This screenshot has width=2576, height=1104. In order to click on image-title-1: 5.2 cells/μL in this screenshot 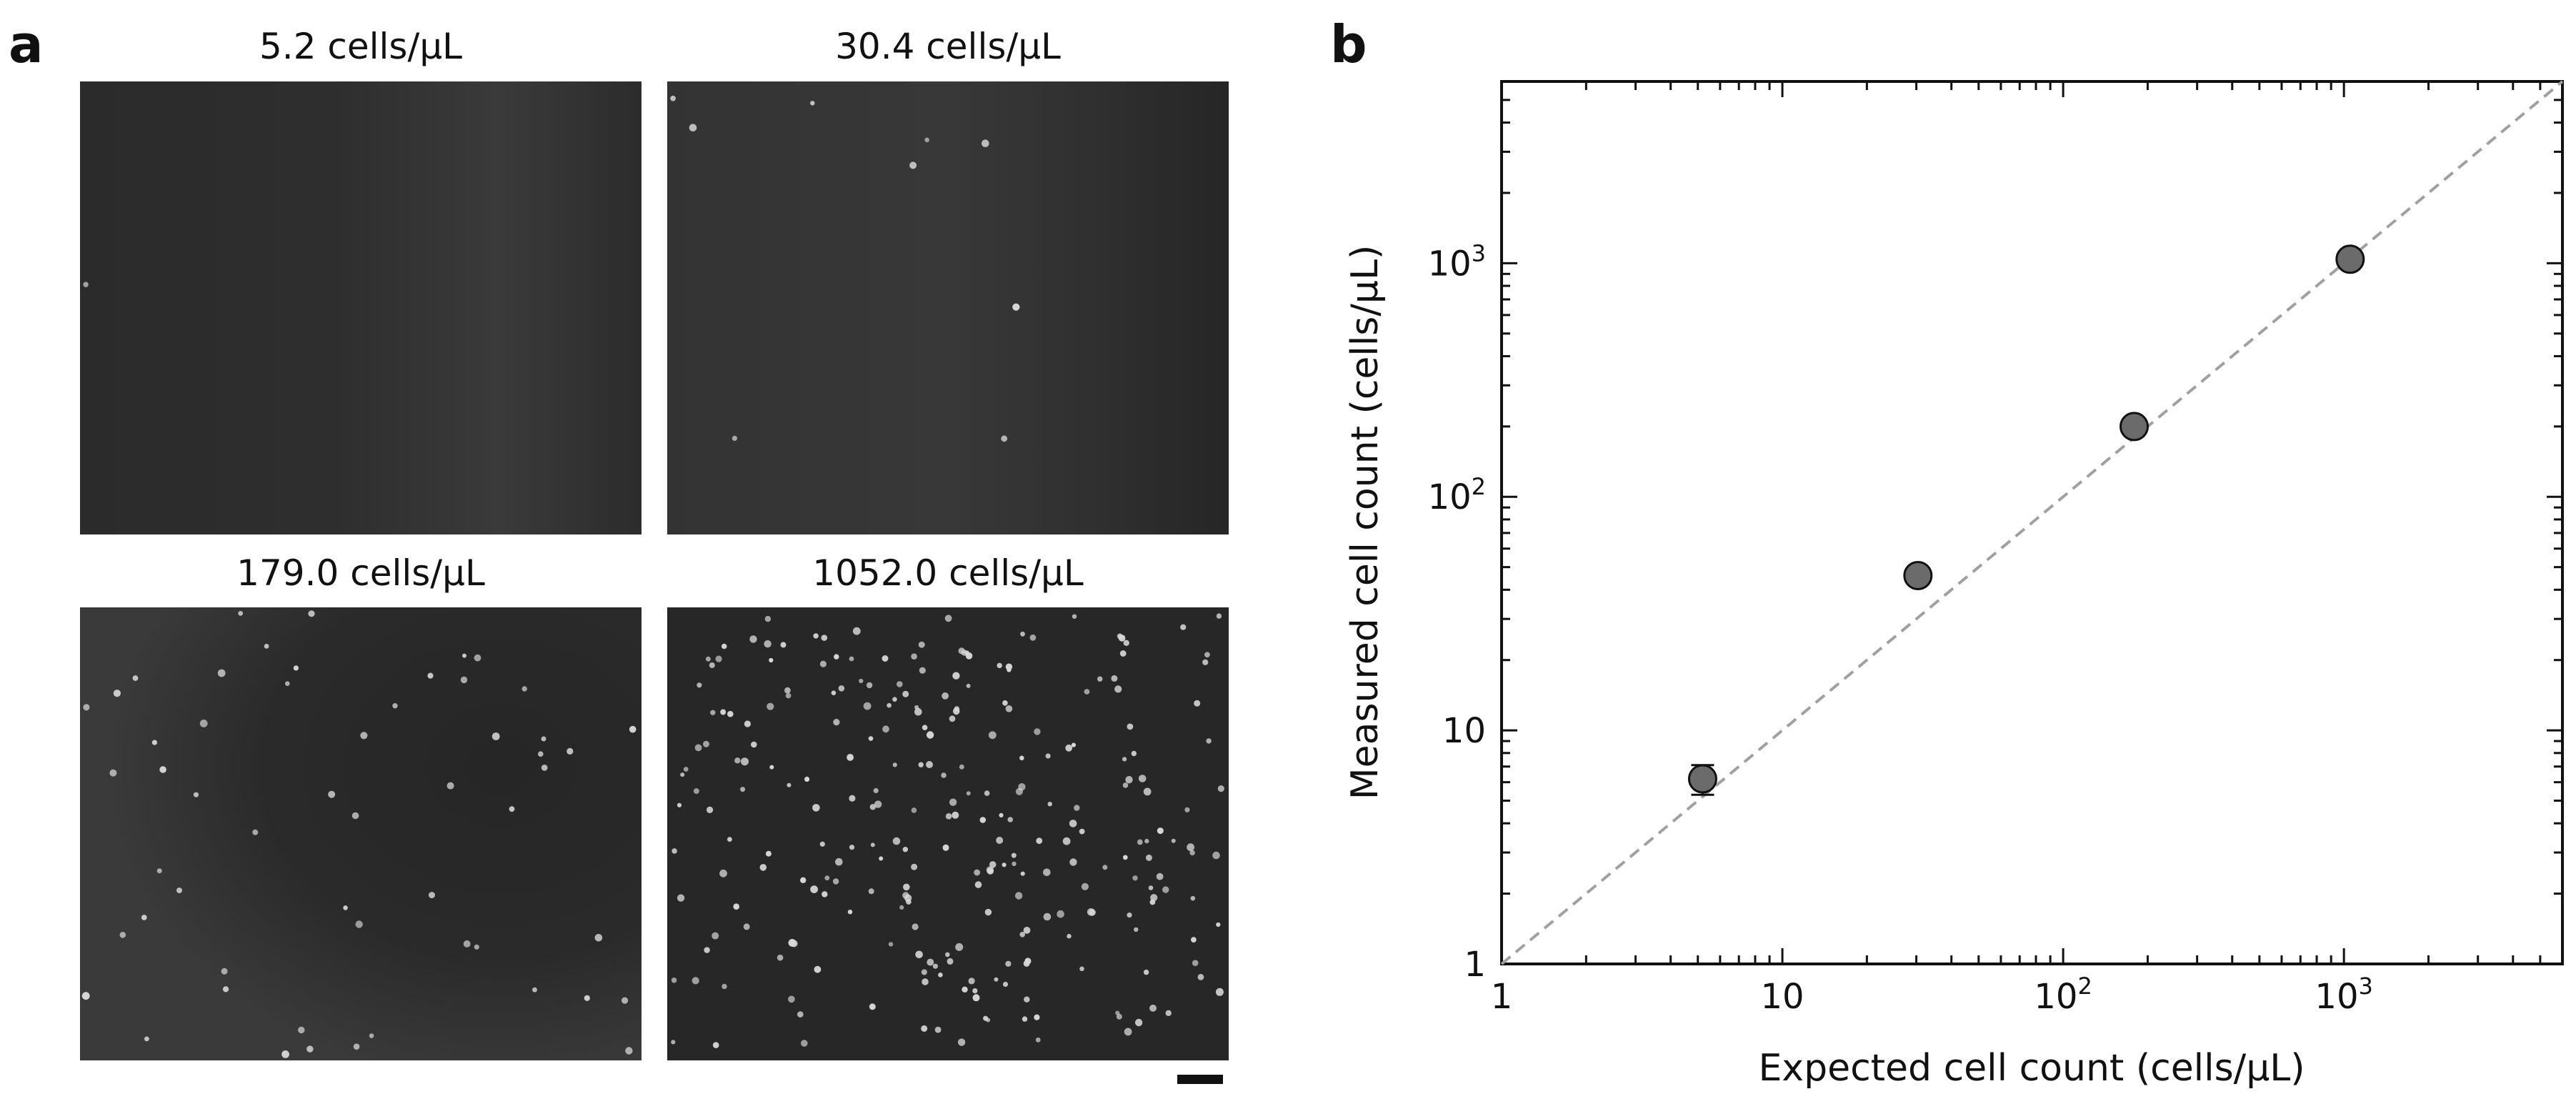, I will do `click(360, 46)`.